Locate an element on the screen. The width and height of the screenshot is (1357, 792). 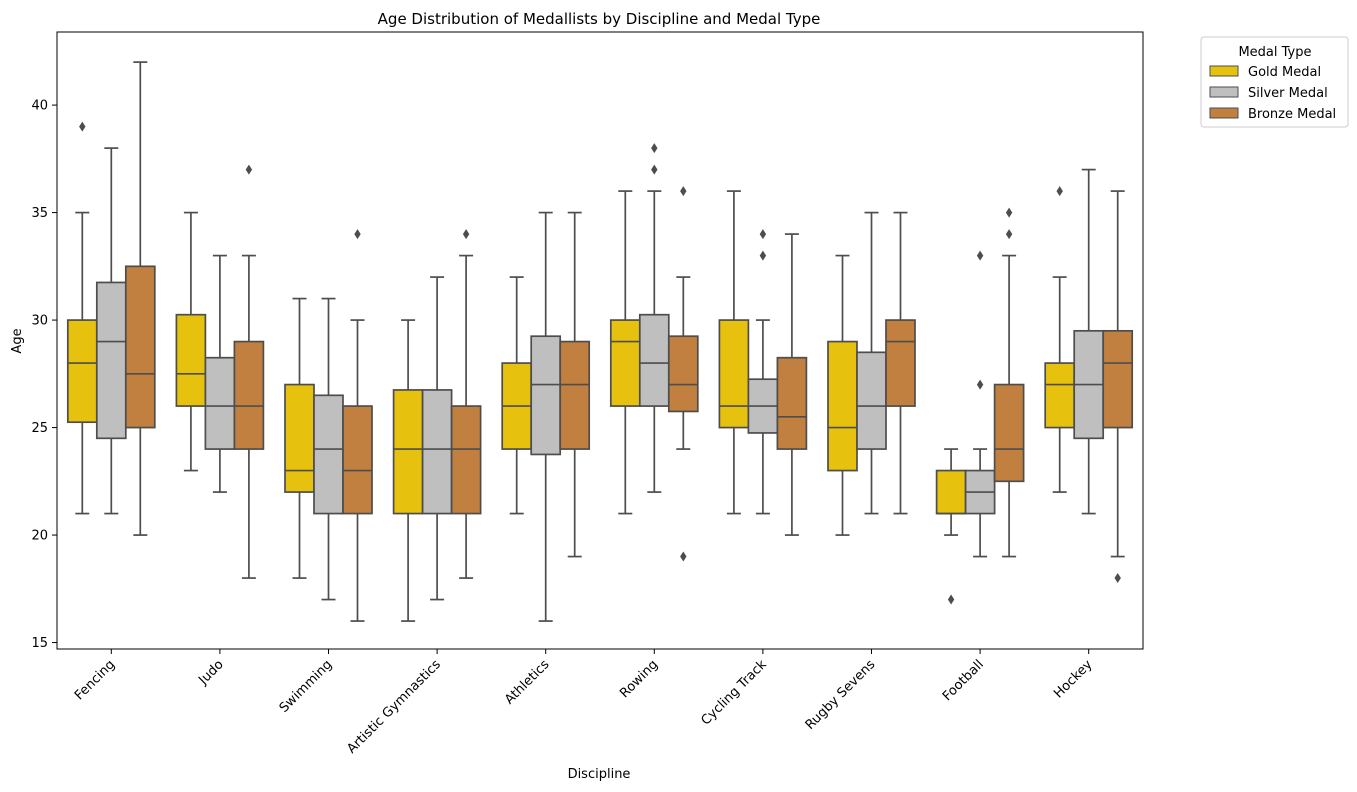
y-tick-label: 40 is located at coordinates (39, 106).